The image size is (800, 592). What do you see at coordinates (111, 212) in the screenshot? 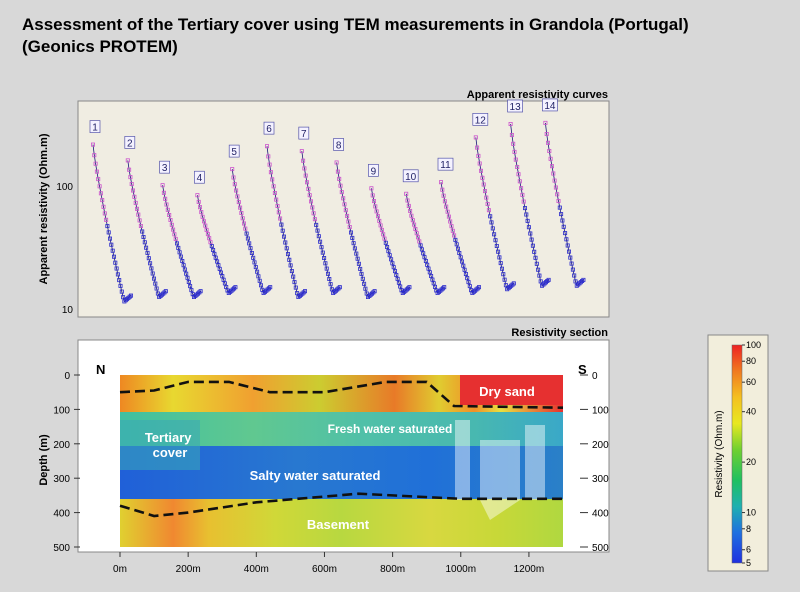
I see `curve-1: 1` at bounding box center [111, 212].